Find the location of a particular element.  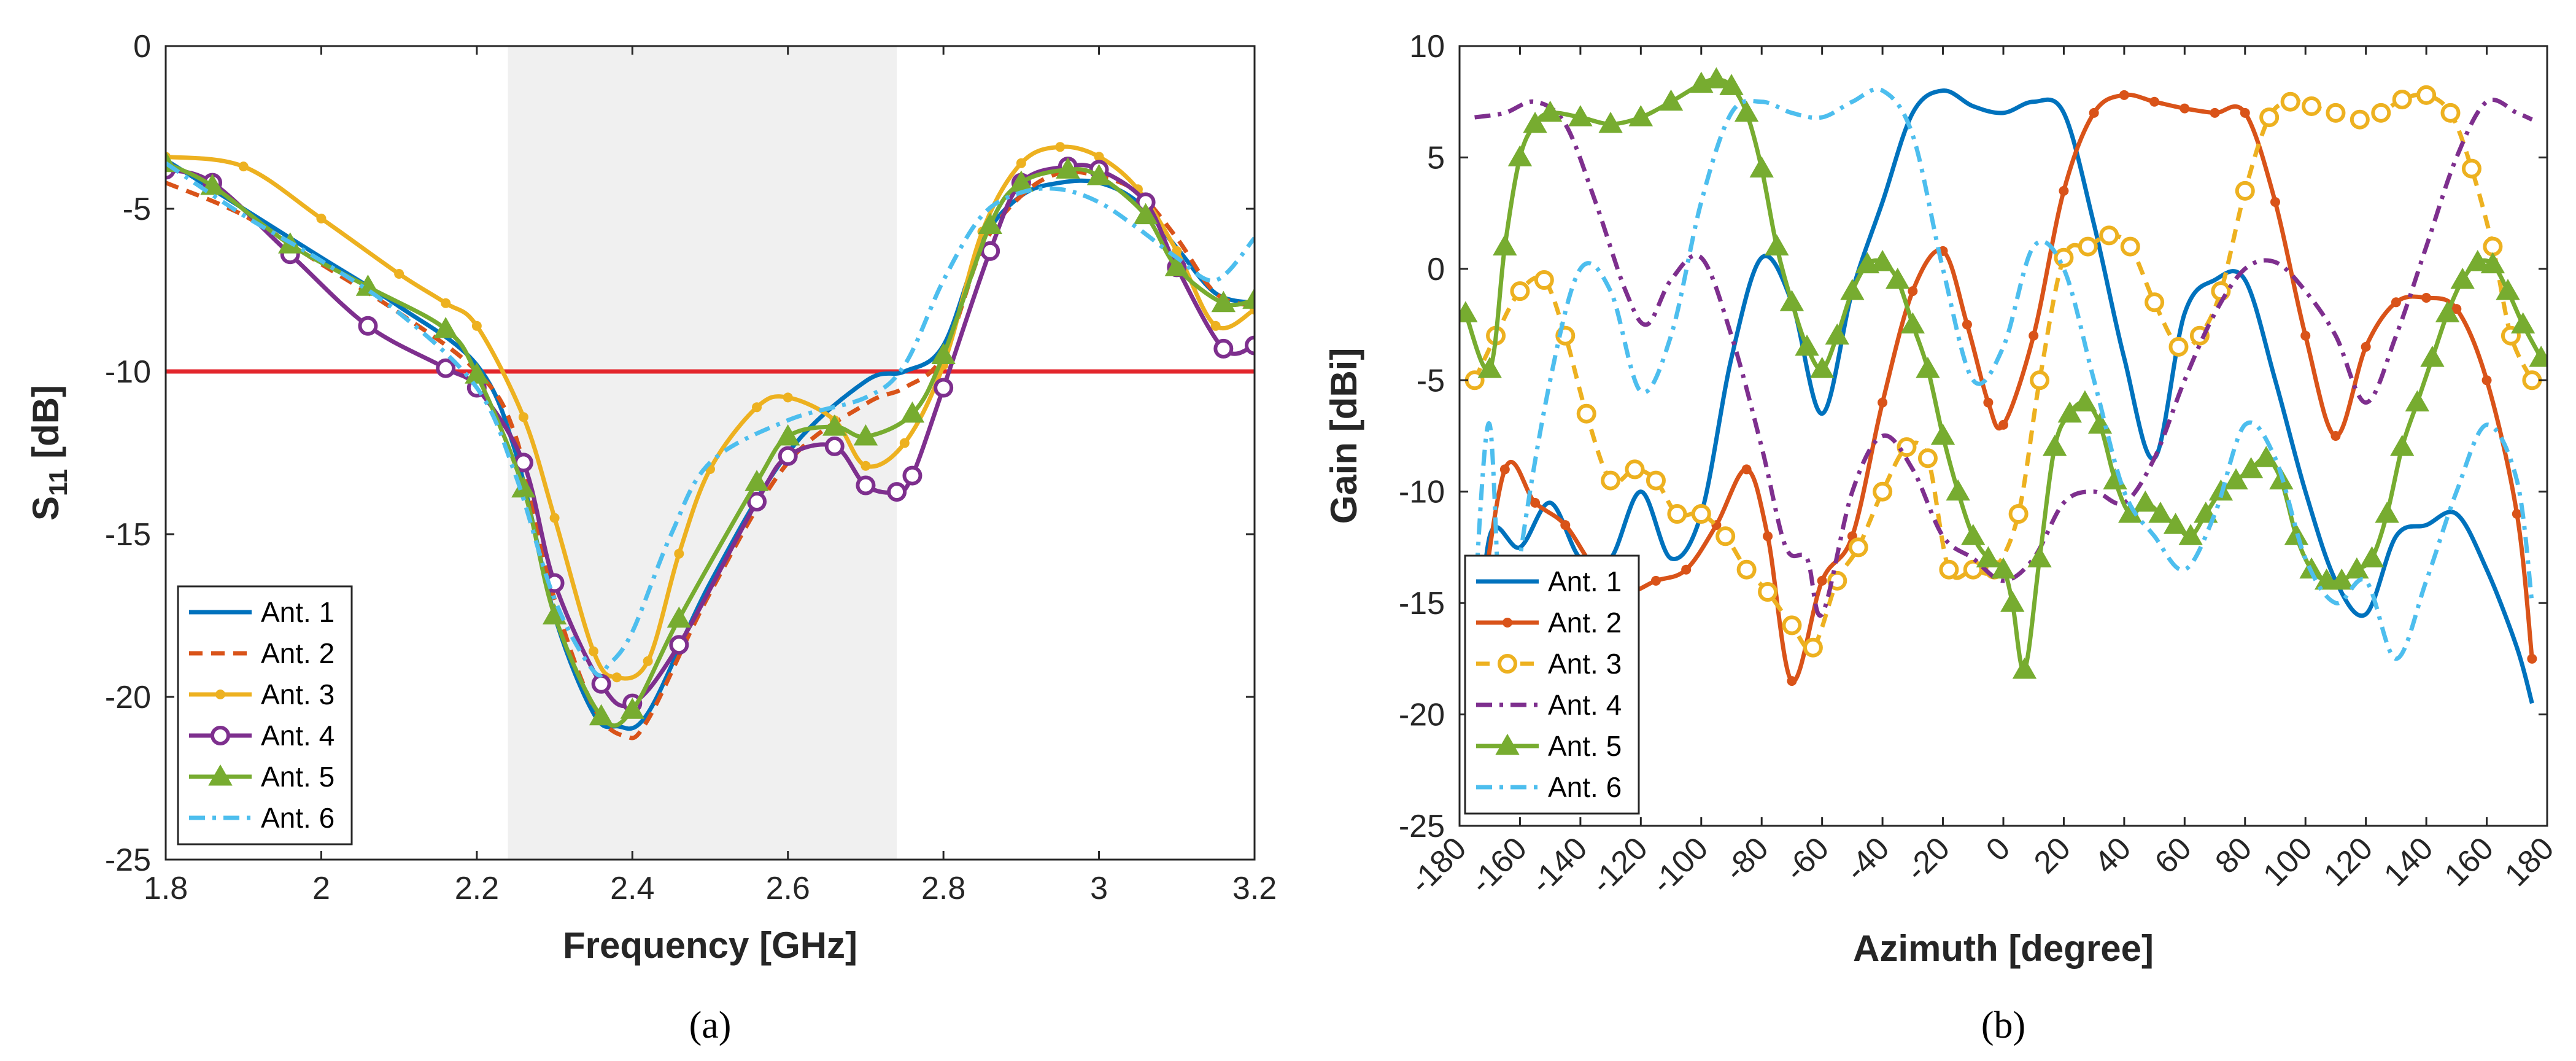

x-tick-label: 80 is located at coordinates (2233, 855).